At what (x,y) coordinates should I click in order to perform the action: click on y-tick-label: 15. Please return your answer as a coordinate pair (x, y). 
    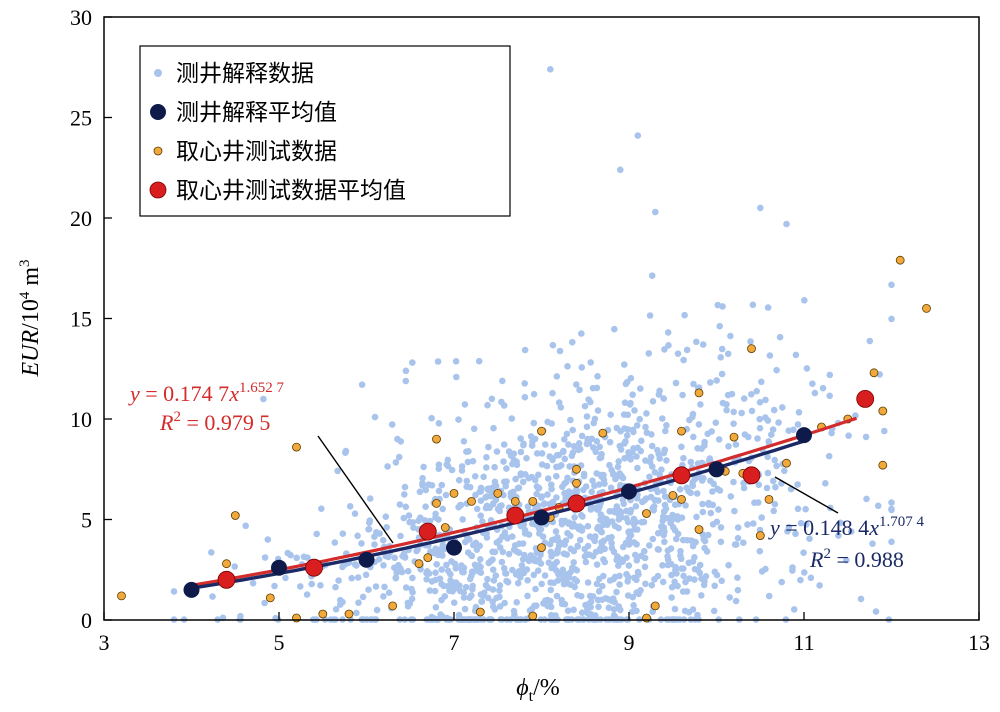
    Looking at the image, I should click on (81, 319).